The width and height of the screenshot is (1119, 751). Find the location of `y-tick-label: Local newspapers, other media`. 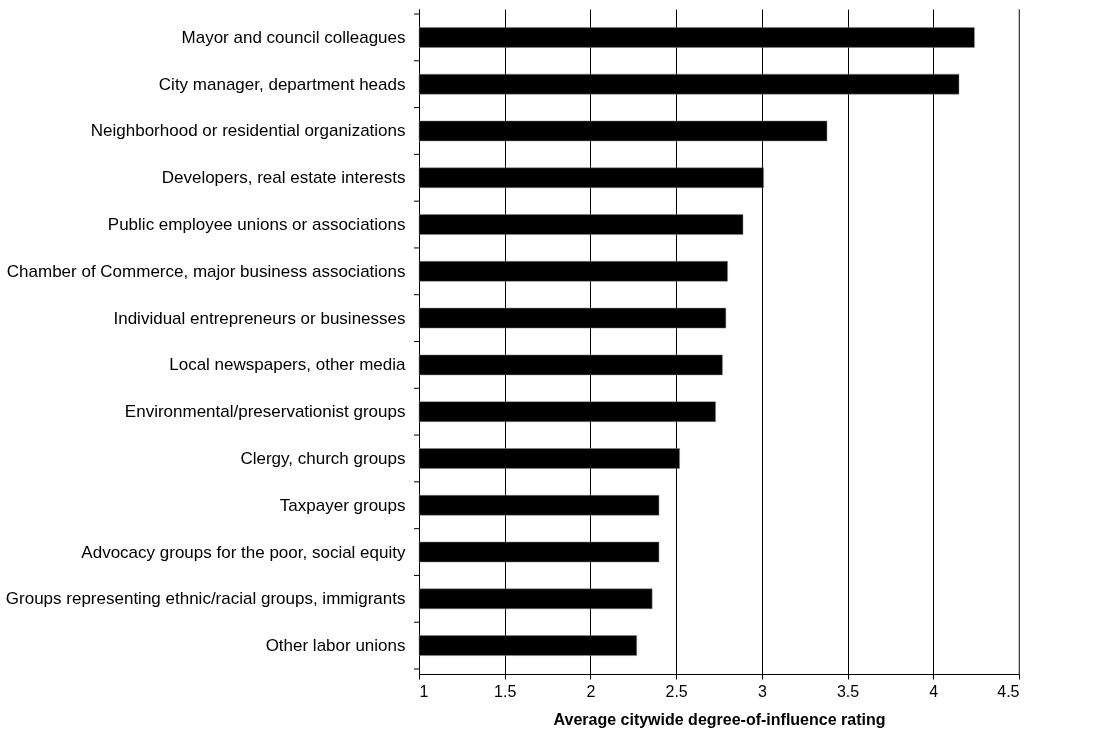

y-tick-label: Local newspapers, other media is located at coordinates (288, 365).